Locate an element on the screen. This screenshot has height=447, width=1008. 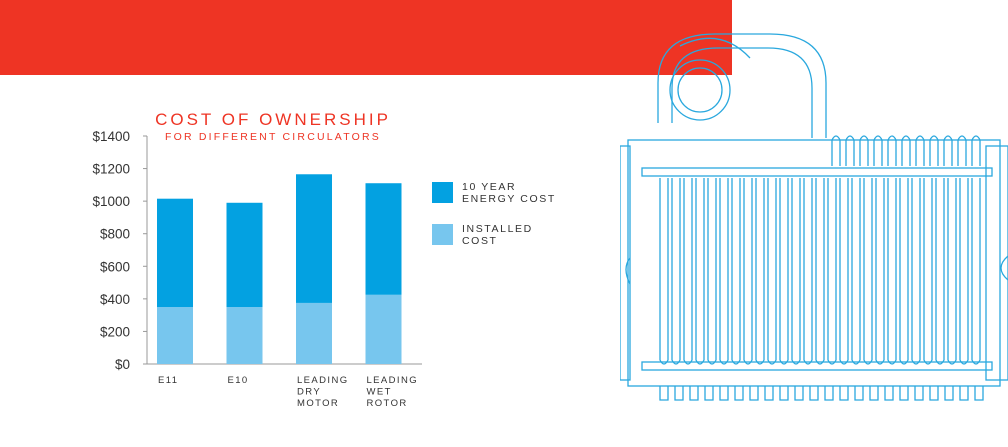
x-tick-label: DRY is located at coordinates (309, 392).